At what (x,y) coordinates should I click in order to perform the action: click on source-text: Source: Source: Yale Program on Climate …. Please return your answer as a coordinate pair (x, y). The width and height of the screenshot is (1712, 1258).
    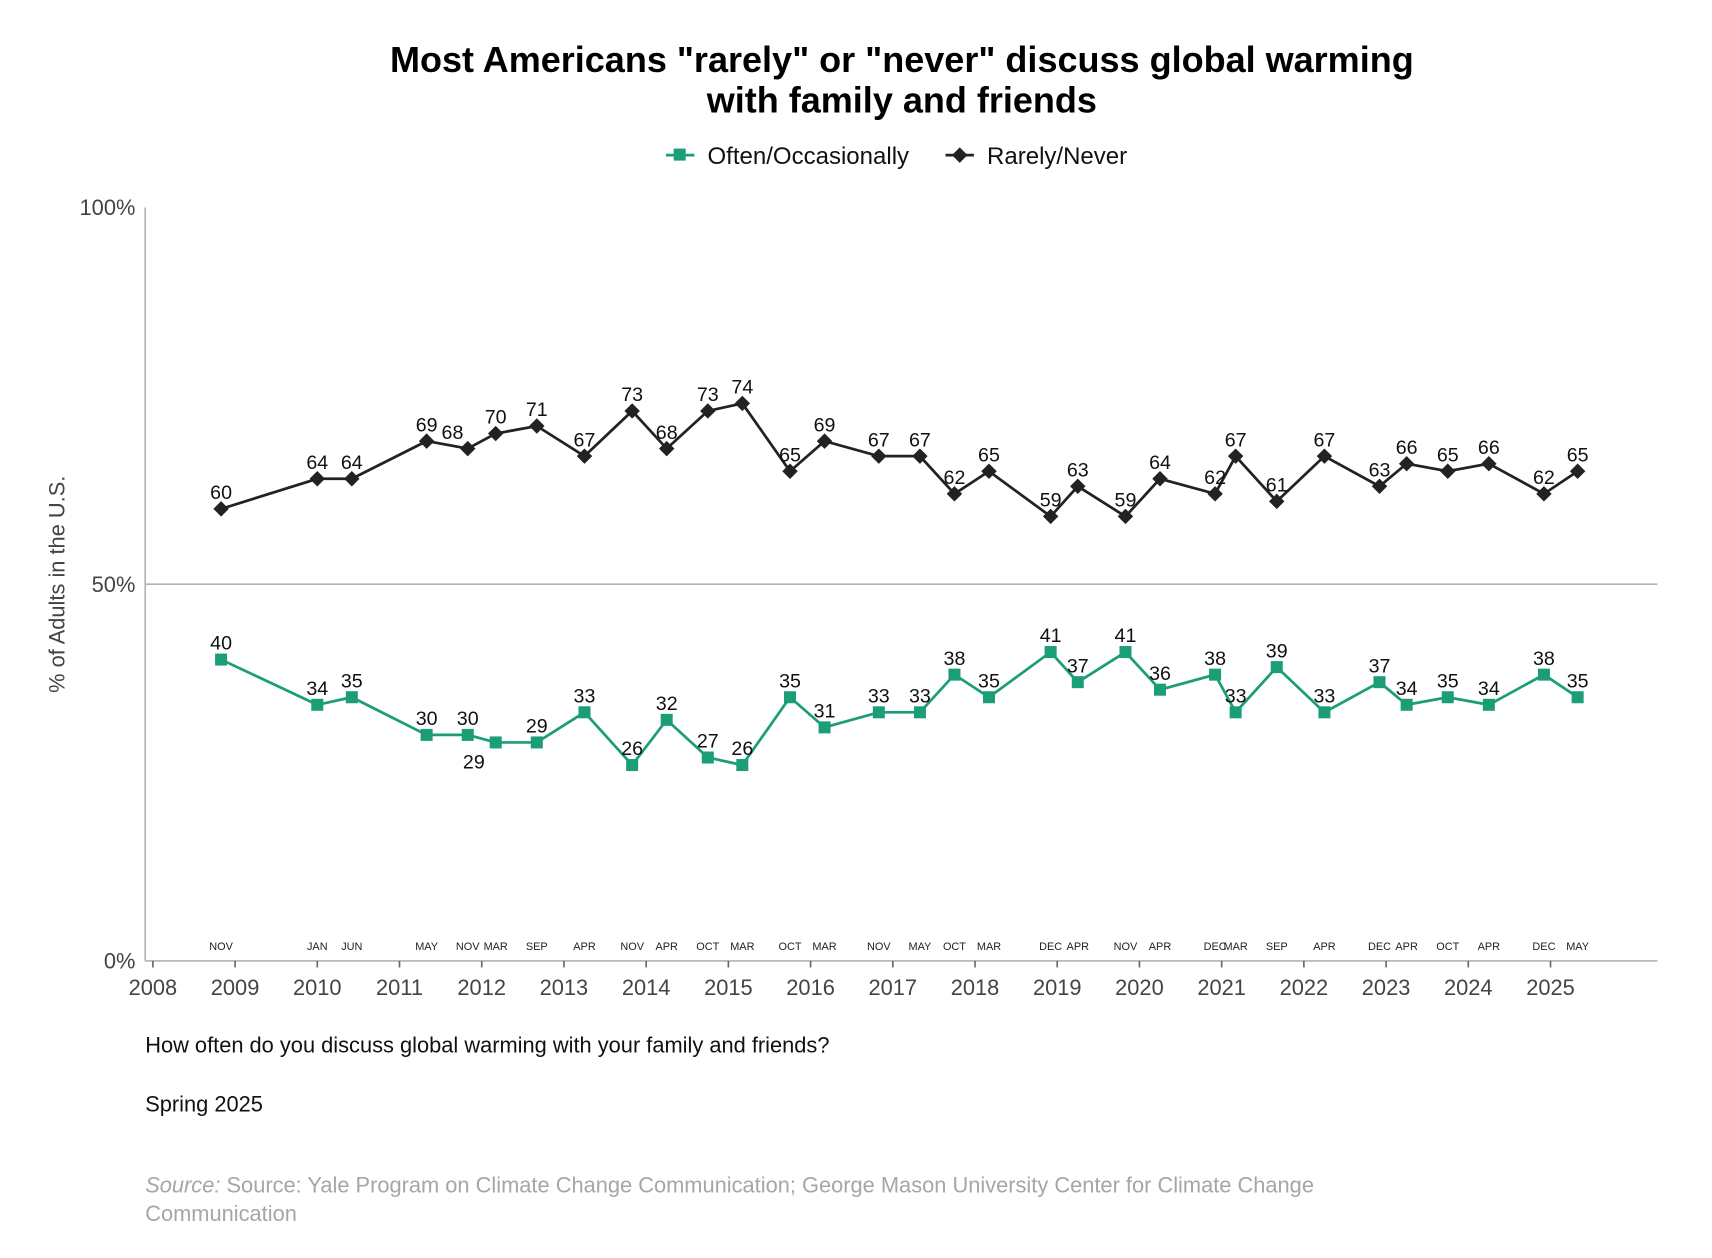
    Looking at the image, I should click on (729, 1184).